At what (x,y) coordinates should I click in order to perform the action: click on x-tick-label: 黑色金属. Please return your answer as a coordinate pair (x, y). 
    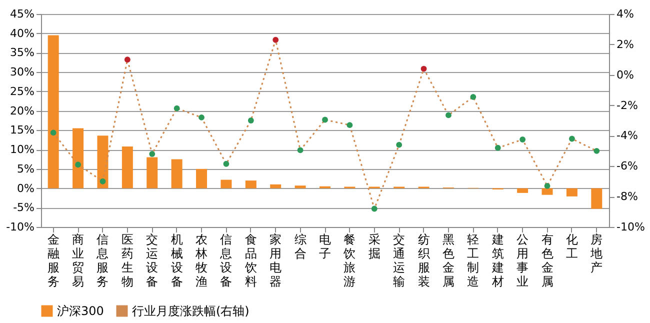
    Looking at the image, I should click on (448, 260).